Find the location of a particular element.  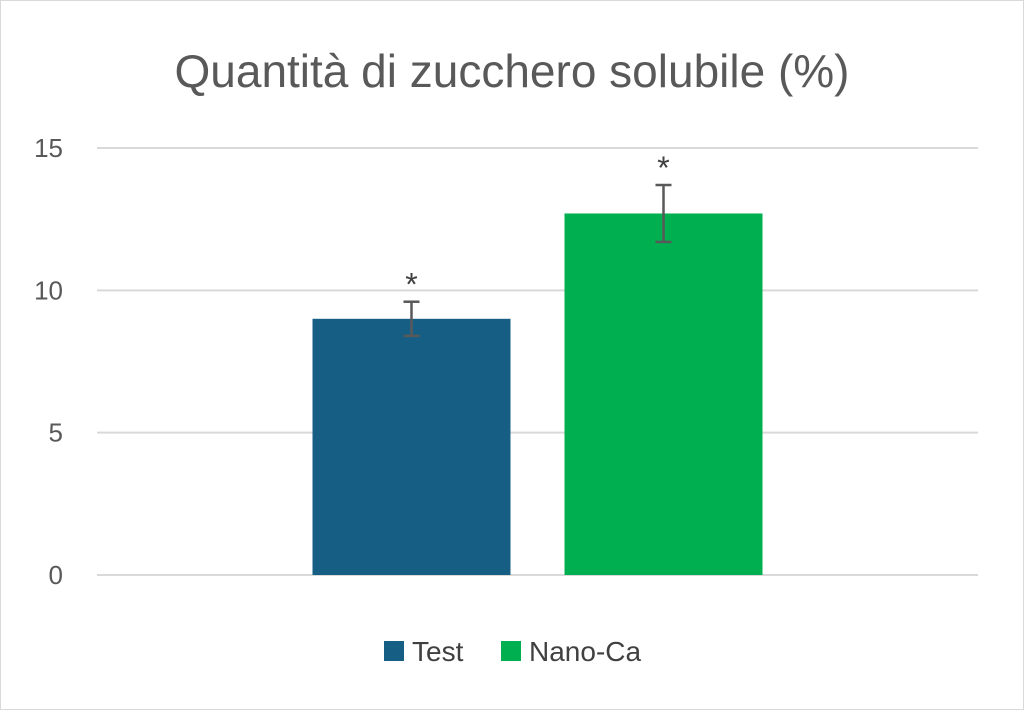

legend-item: Nano-Ca is located at coordinates (571, 651).